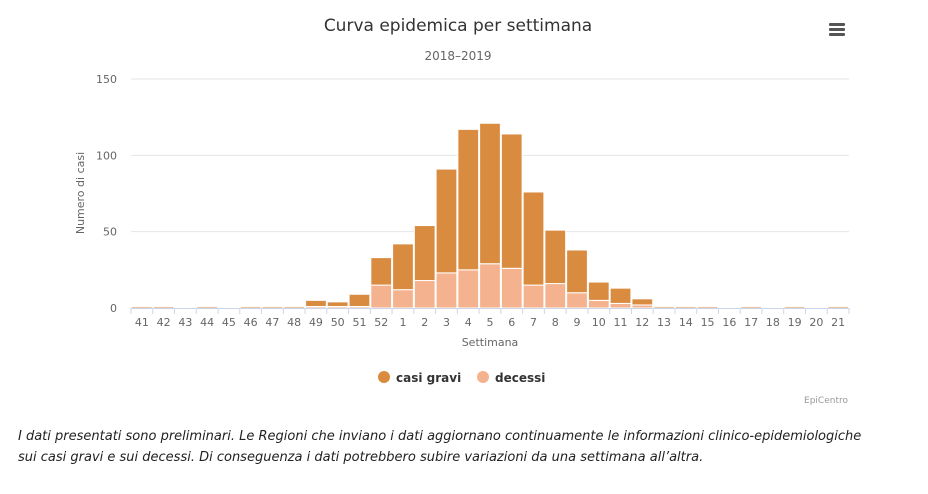 The width and height of the screenshot is (928, 494). I want to click on x-tick-label: 15, so click(708, 322).